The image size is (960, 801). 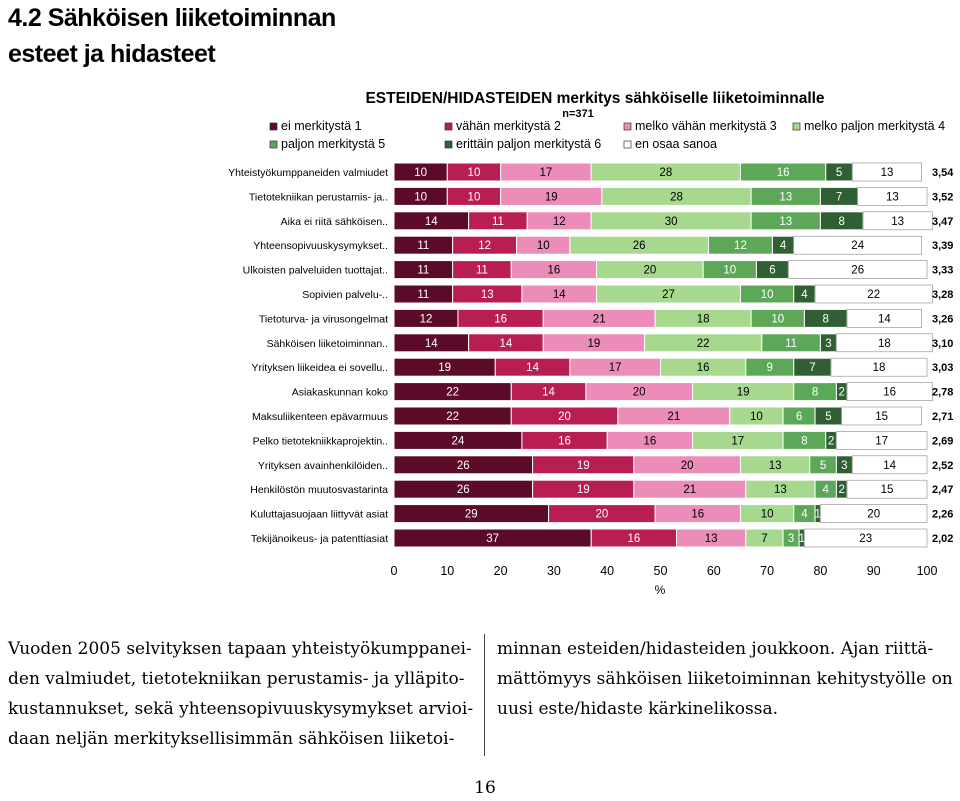 What do you see at coordinates (484, 695) in the screenshot?
I see `column-divider` at bounding box center [484, 695].